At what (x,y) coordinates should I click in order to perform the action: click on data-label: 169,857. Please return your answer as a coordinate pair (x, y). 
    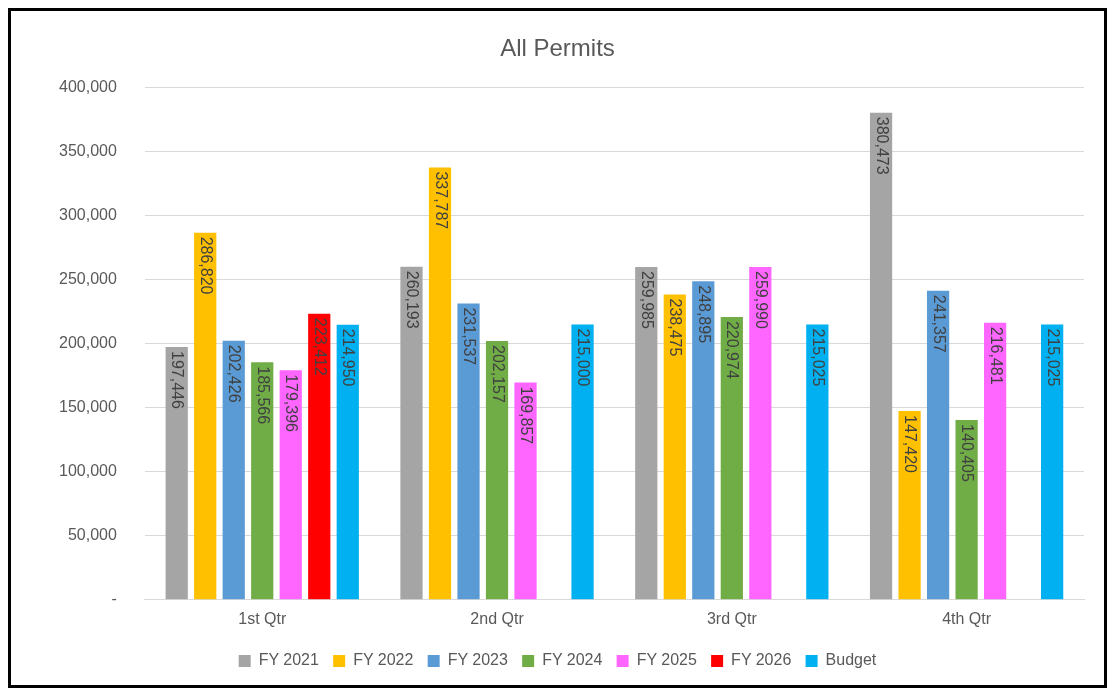
    Looking at the image, I should click on (527, 415).